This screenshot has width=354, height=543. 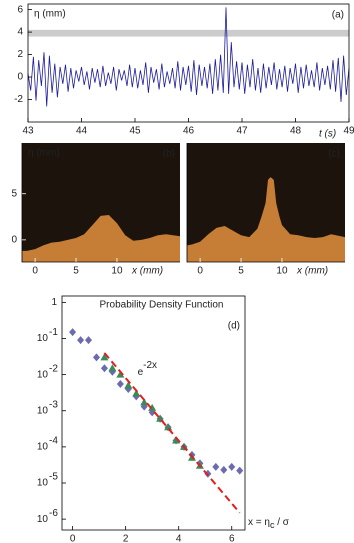 What do you see at coordinates (141, 371) in the screenshot?
I see `fit-annotation-base: e` at bounding box center [141, 371].